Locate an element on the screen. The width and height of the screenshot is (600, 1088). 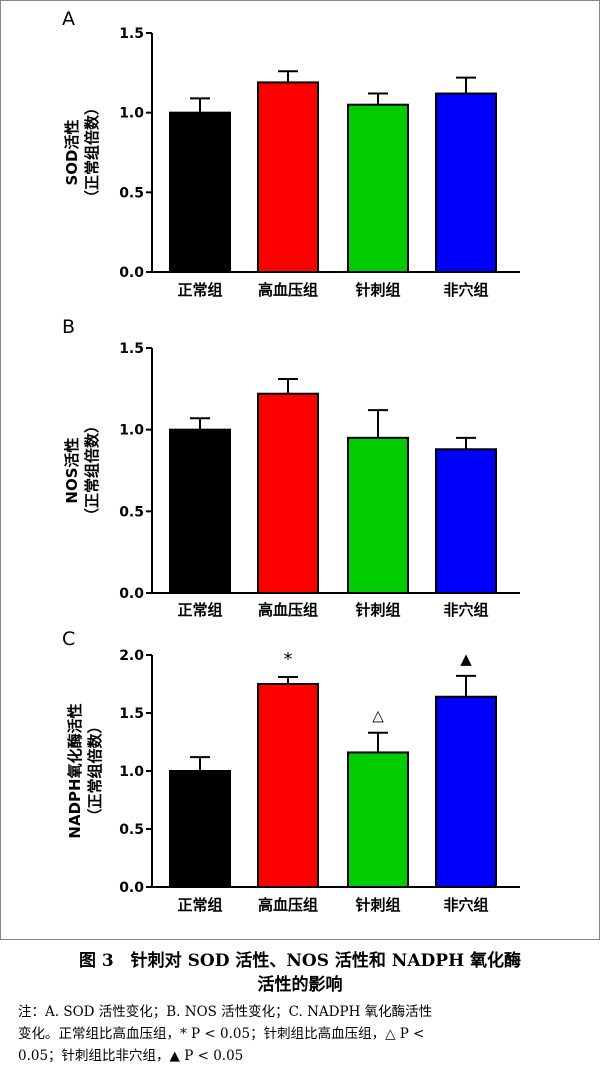
panel-label: B is located at coordinates (68, 327).